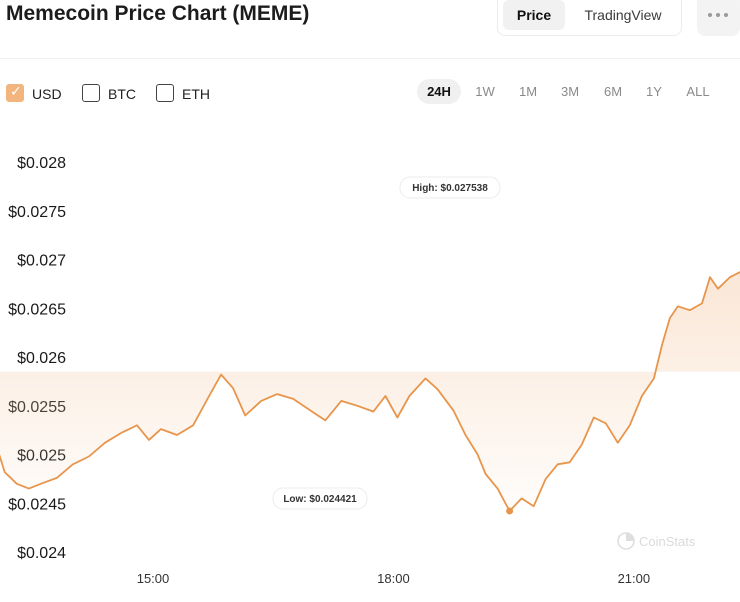 Image resolution: width=740 pixels, height=602 pixels. Describe the element at coordinates (41, 358) in the screenshot. I see `y-tick-label: $0.026` at that location.